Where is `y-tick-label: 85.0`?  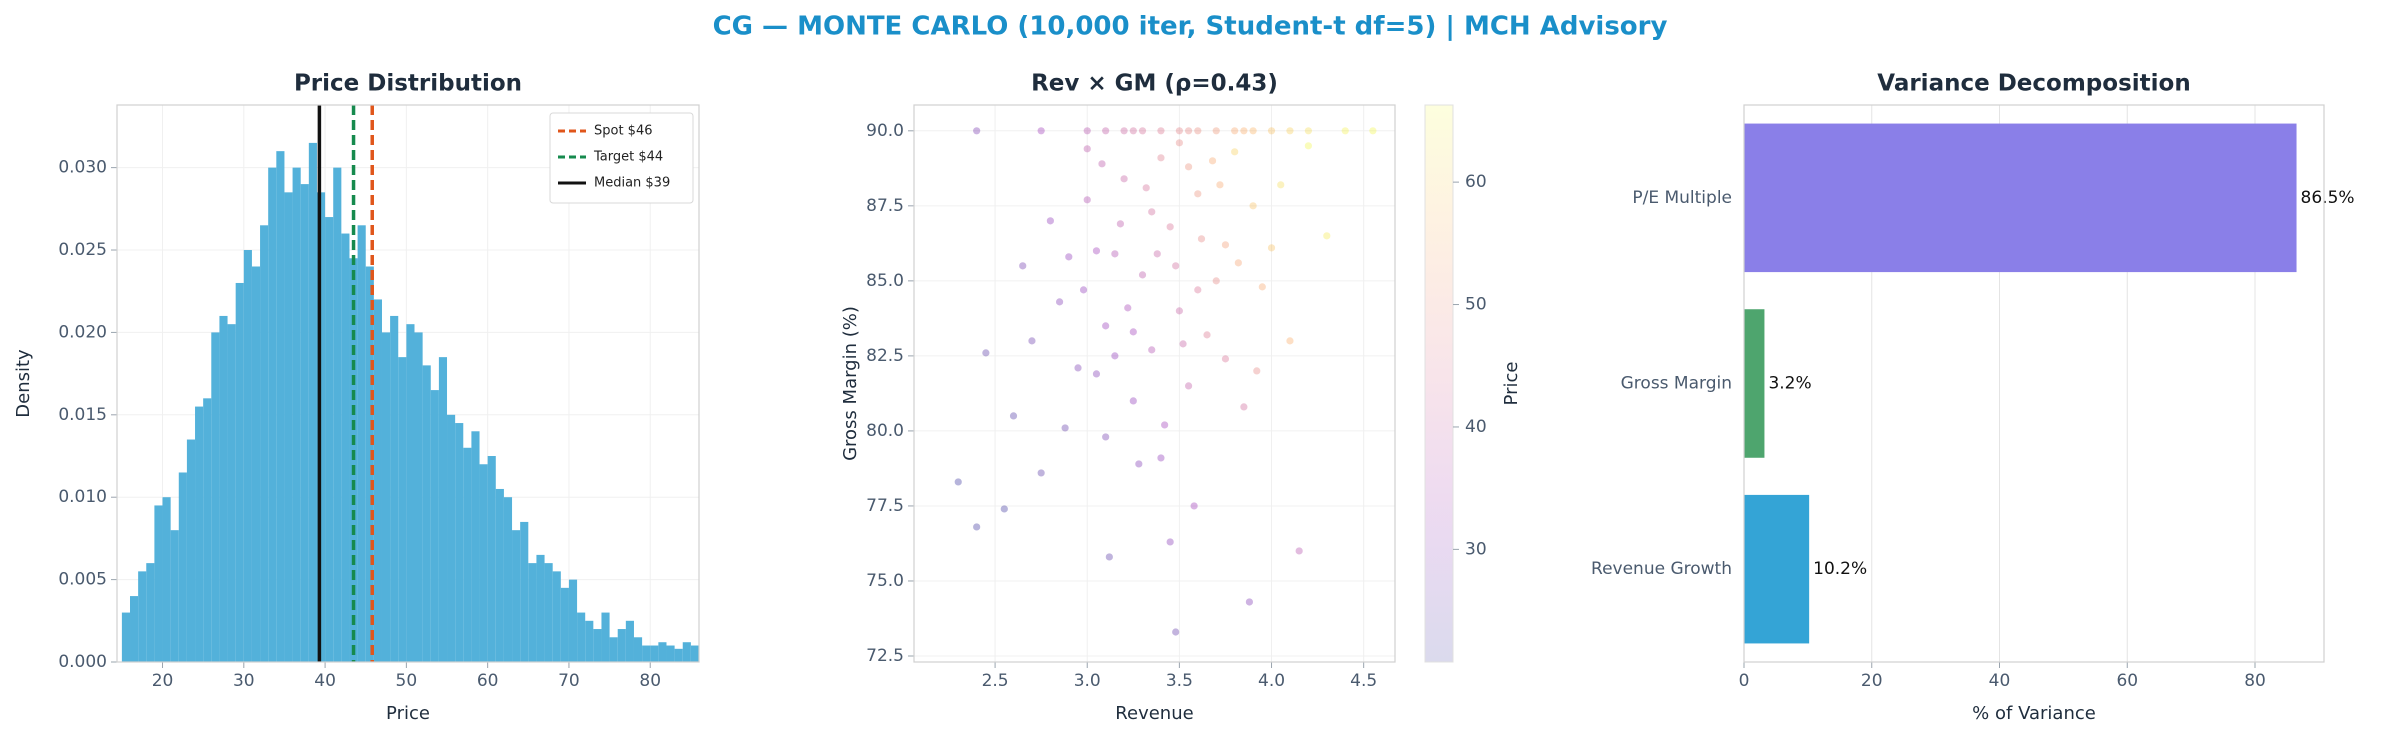
y-tick-label: 85.0 is located at coordinates (885, 281).